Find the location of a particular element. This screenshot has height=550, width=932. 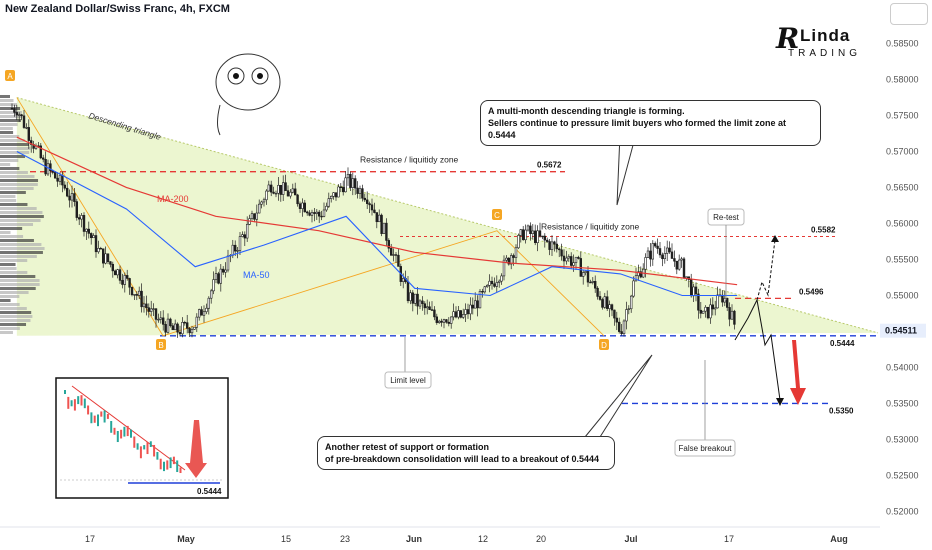

level-label-0.5350: 0.5350 is located at coordinates (841, 410).